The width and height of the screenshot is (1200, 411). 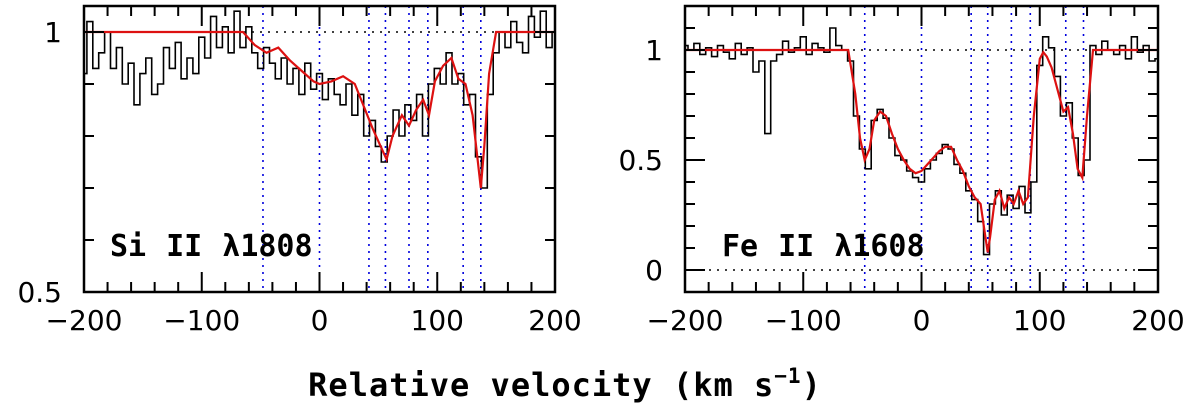 I want to click on ion-label-wavelength: 1608, so click(x=888, y=246).